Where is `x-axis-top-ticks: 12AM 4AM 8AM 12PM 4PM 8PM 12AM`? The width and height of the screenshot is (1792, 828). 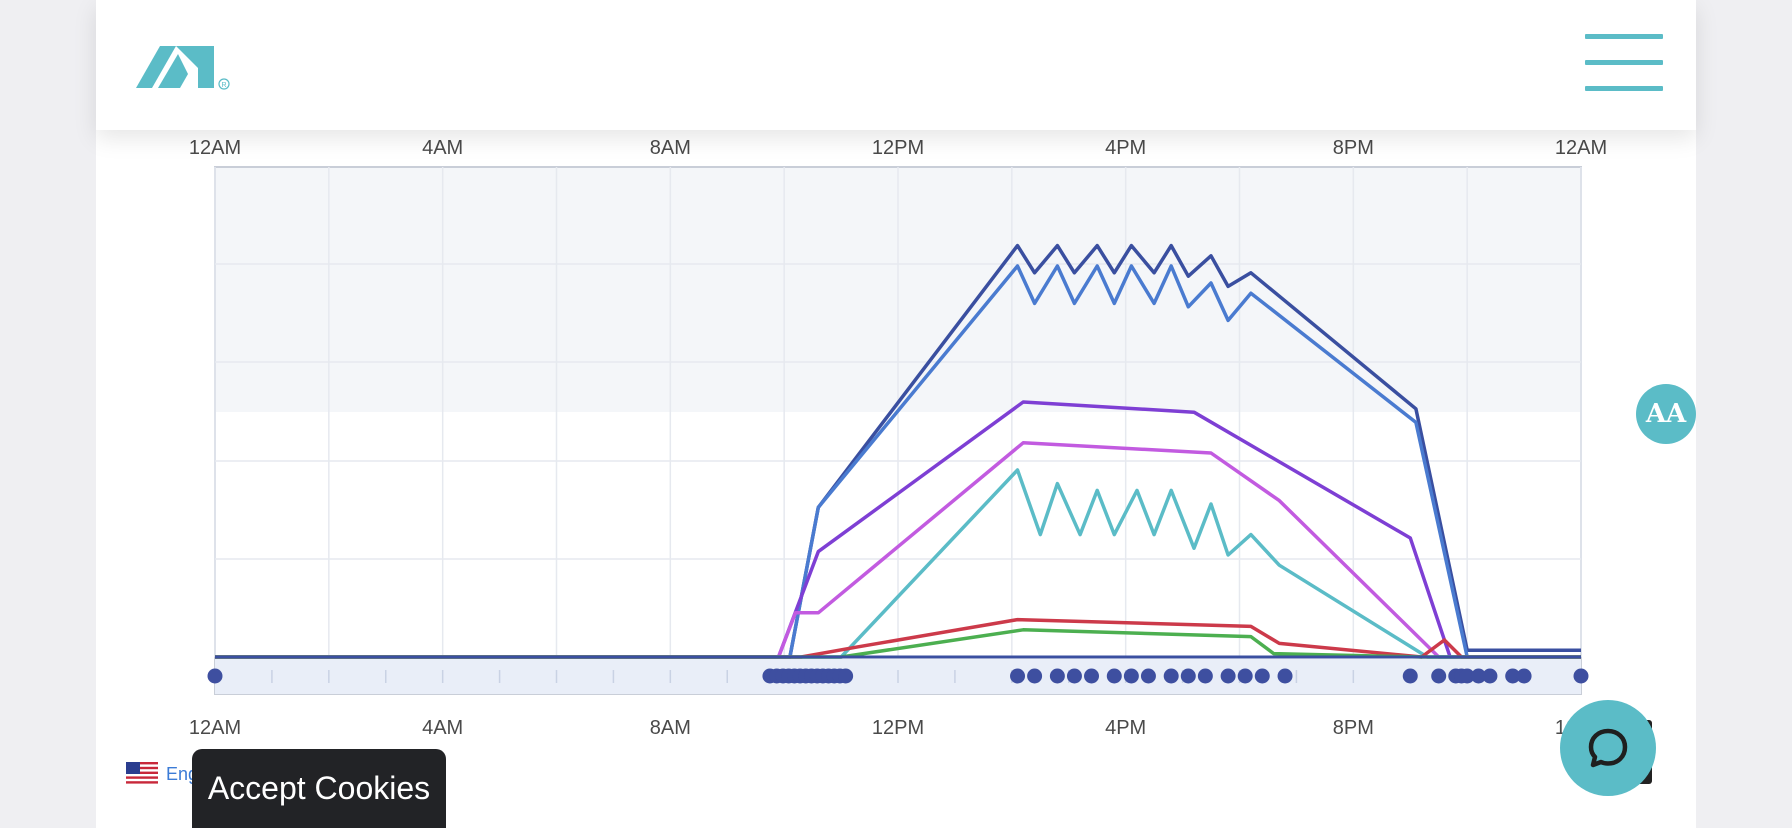
x-axis-top-ticks: 12AM 4AM 8AM 12PM 4PM 8PM 12AM is located at coordinates (898, 148).